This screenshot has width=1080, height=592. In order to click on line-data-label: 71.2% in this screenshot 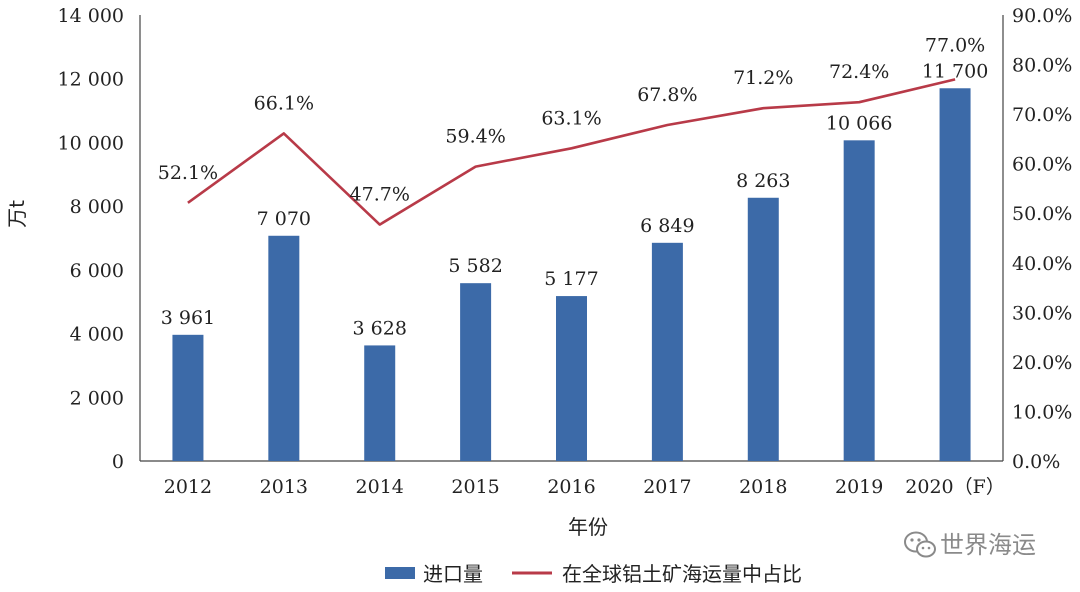, I will do `click(763, 78)`.